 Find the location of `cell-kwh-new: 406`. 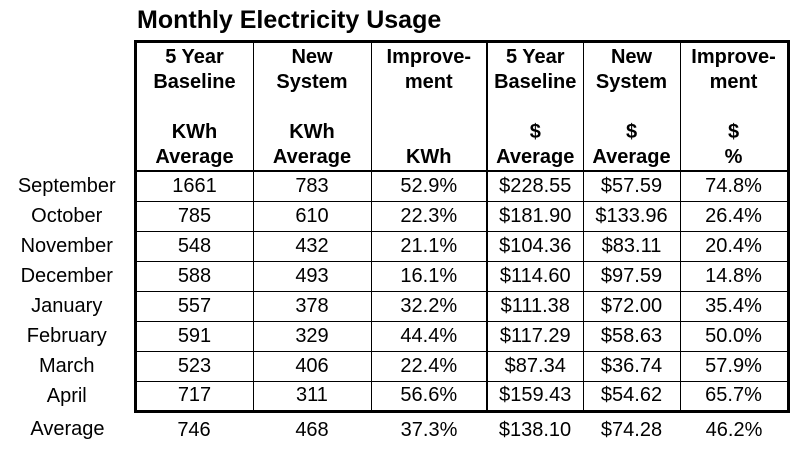

cell-kwh-new: 406 is located at coordinates (312, 366).